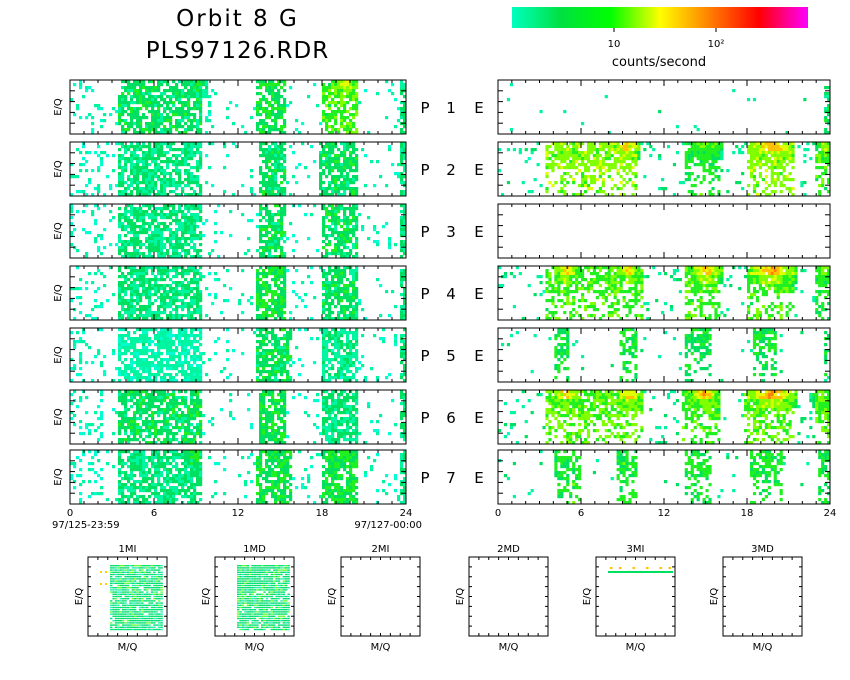  Describe the element at coordinates (121, 598) in the screenshot. I see `mass-panel-1mi: 1MI E/Q M/Q` at that location.